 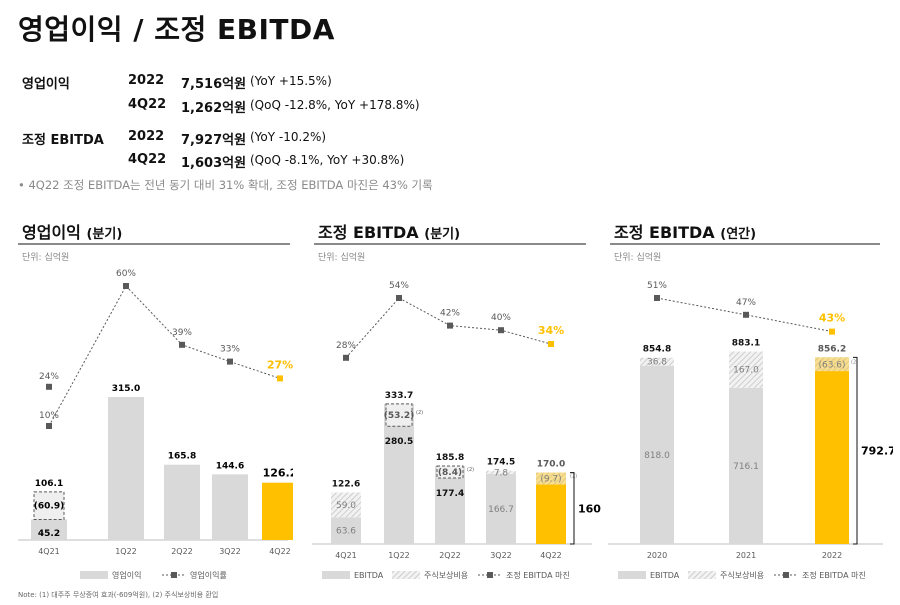 What do you see at coordinates (126, 575) in the screenshot?
I see `legend-label: 영업이익` at bounding box center [126, 575].